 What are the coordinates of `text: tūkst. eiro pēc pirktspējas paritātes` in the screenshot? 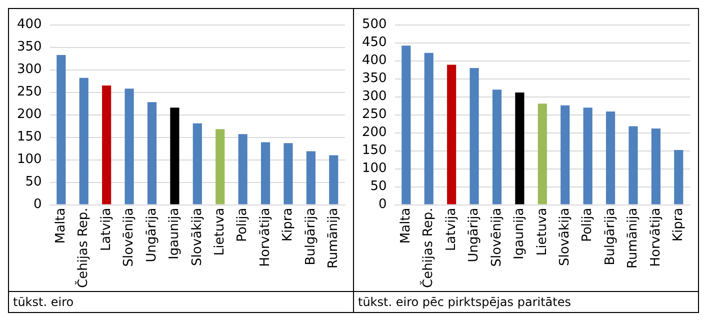 It's located at (464, 302).